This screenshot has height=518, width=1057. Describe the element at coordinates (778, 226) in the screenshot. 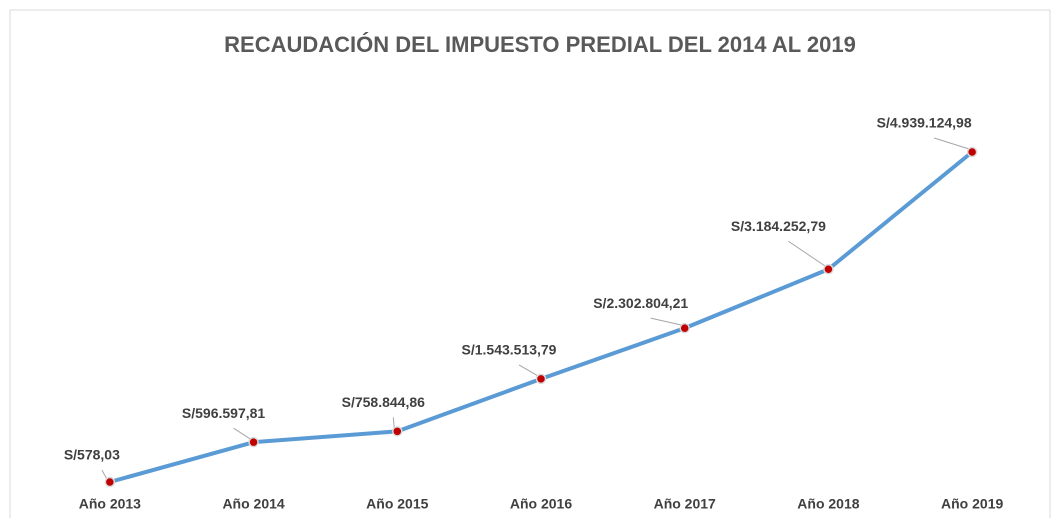

I see `value-label: S/3.184.252,79` at that location.